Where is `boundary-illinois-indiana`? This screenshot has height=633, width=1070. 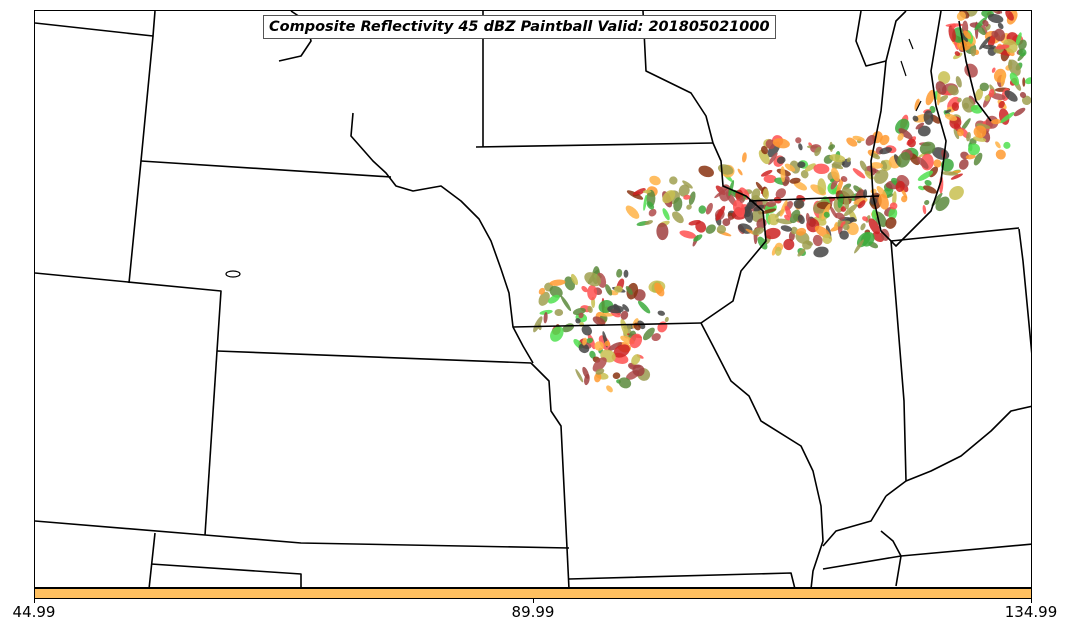 boundary-illinois-indiana is located at coordinates (896, 368).